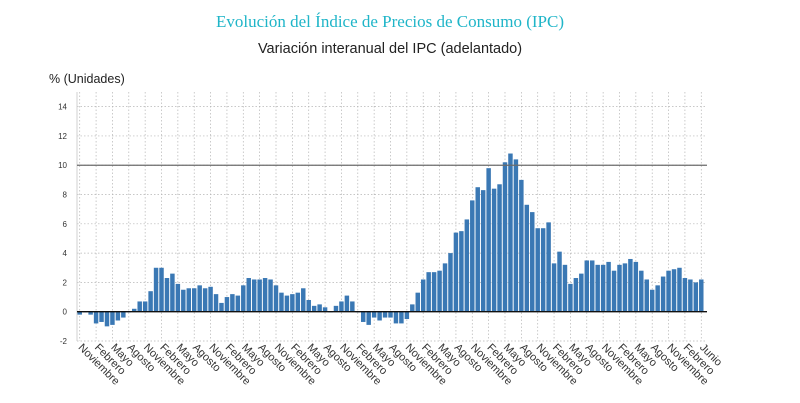 The width and height of the screenshot is (800, 403). Describe the element at coordinates (65, 282) in the screenshot. I see `y-tick-label: 2` at that location.